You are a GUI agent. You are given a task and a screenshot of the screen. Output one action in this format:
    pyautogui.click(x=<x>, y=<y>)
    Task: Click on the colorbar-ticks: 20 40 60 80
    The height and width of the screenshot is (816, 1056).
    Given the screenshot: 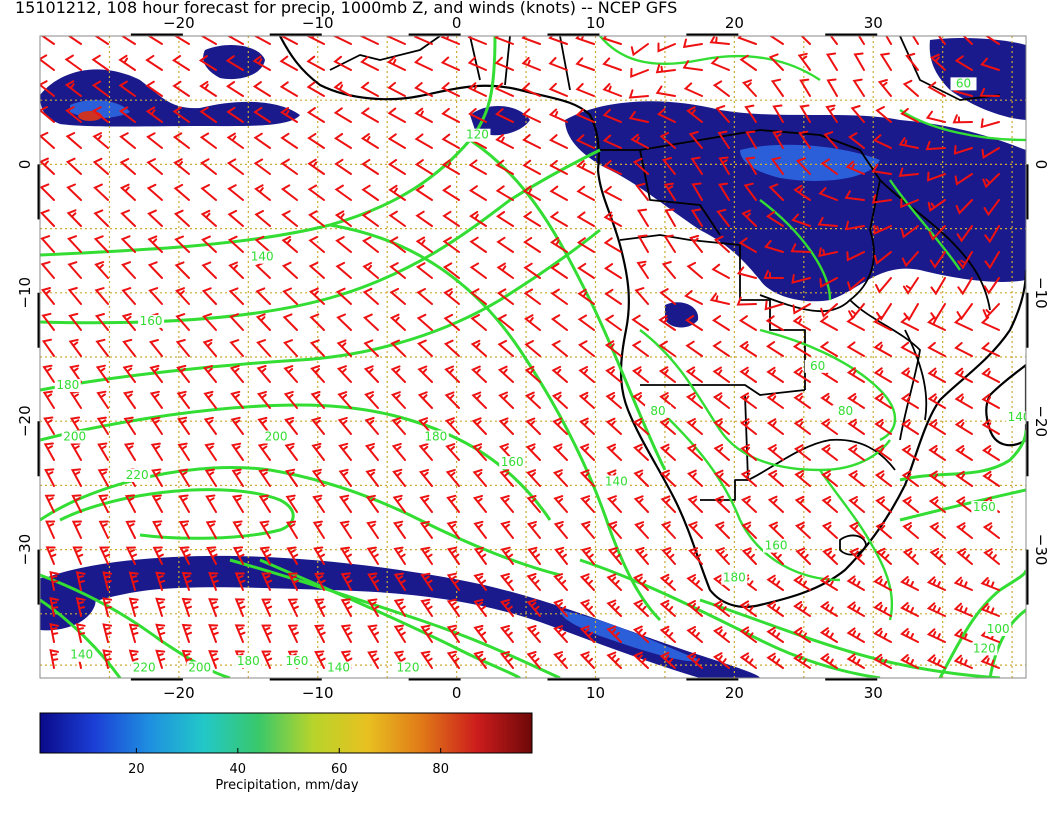 What is the action you would take?
    pyautogui.click(x=288, y=762)
    